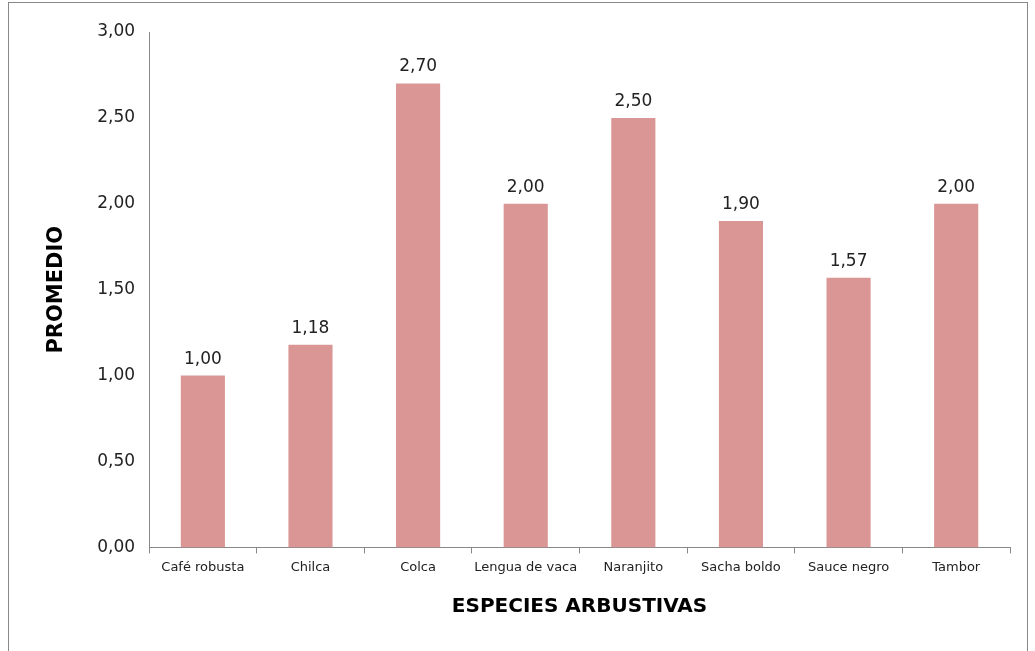 Image resolution: width=1035 pixels, height=651 pixels. What do you see at coordinates (848, 566) in the screenshot?
I see `x-tick-label: Sauce negro` at bounding box center [848, 566].